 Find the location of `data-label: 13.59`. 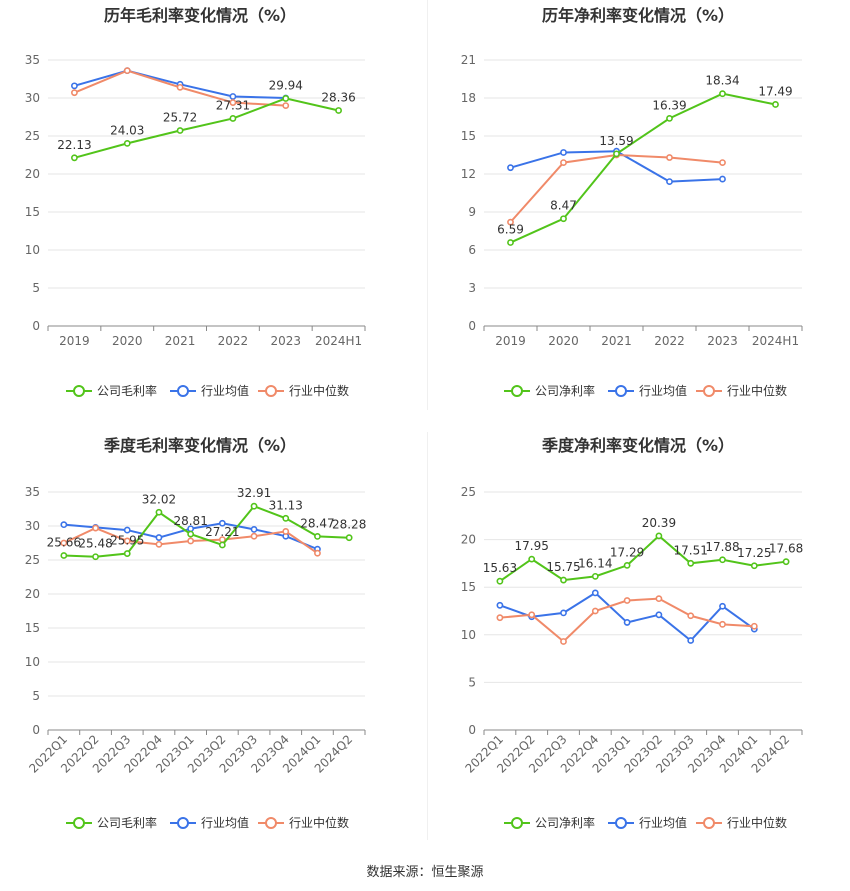

data-label: 13.59 is located at coordinates (616, 141).